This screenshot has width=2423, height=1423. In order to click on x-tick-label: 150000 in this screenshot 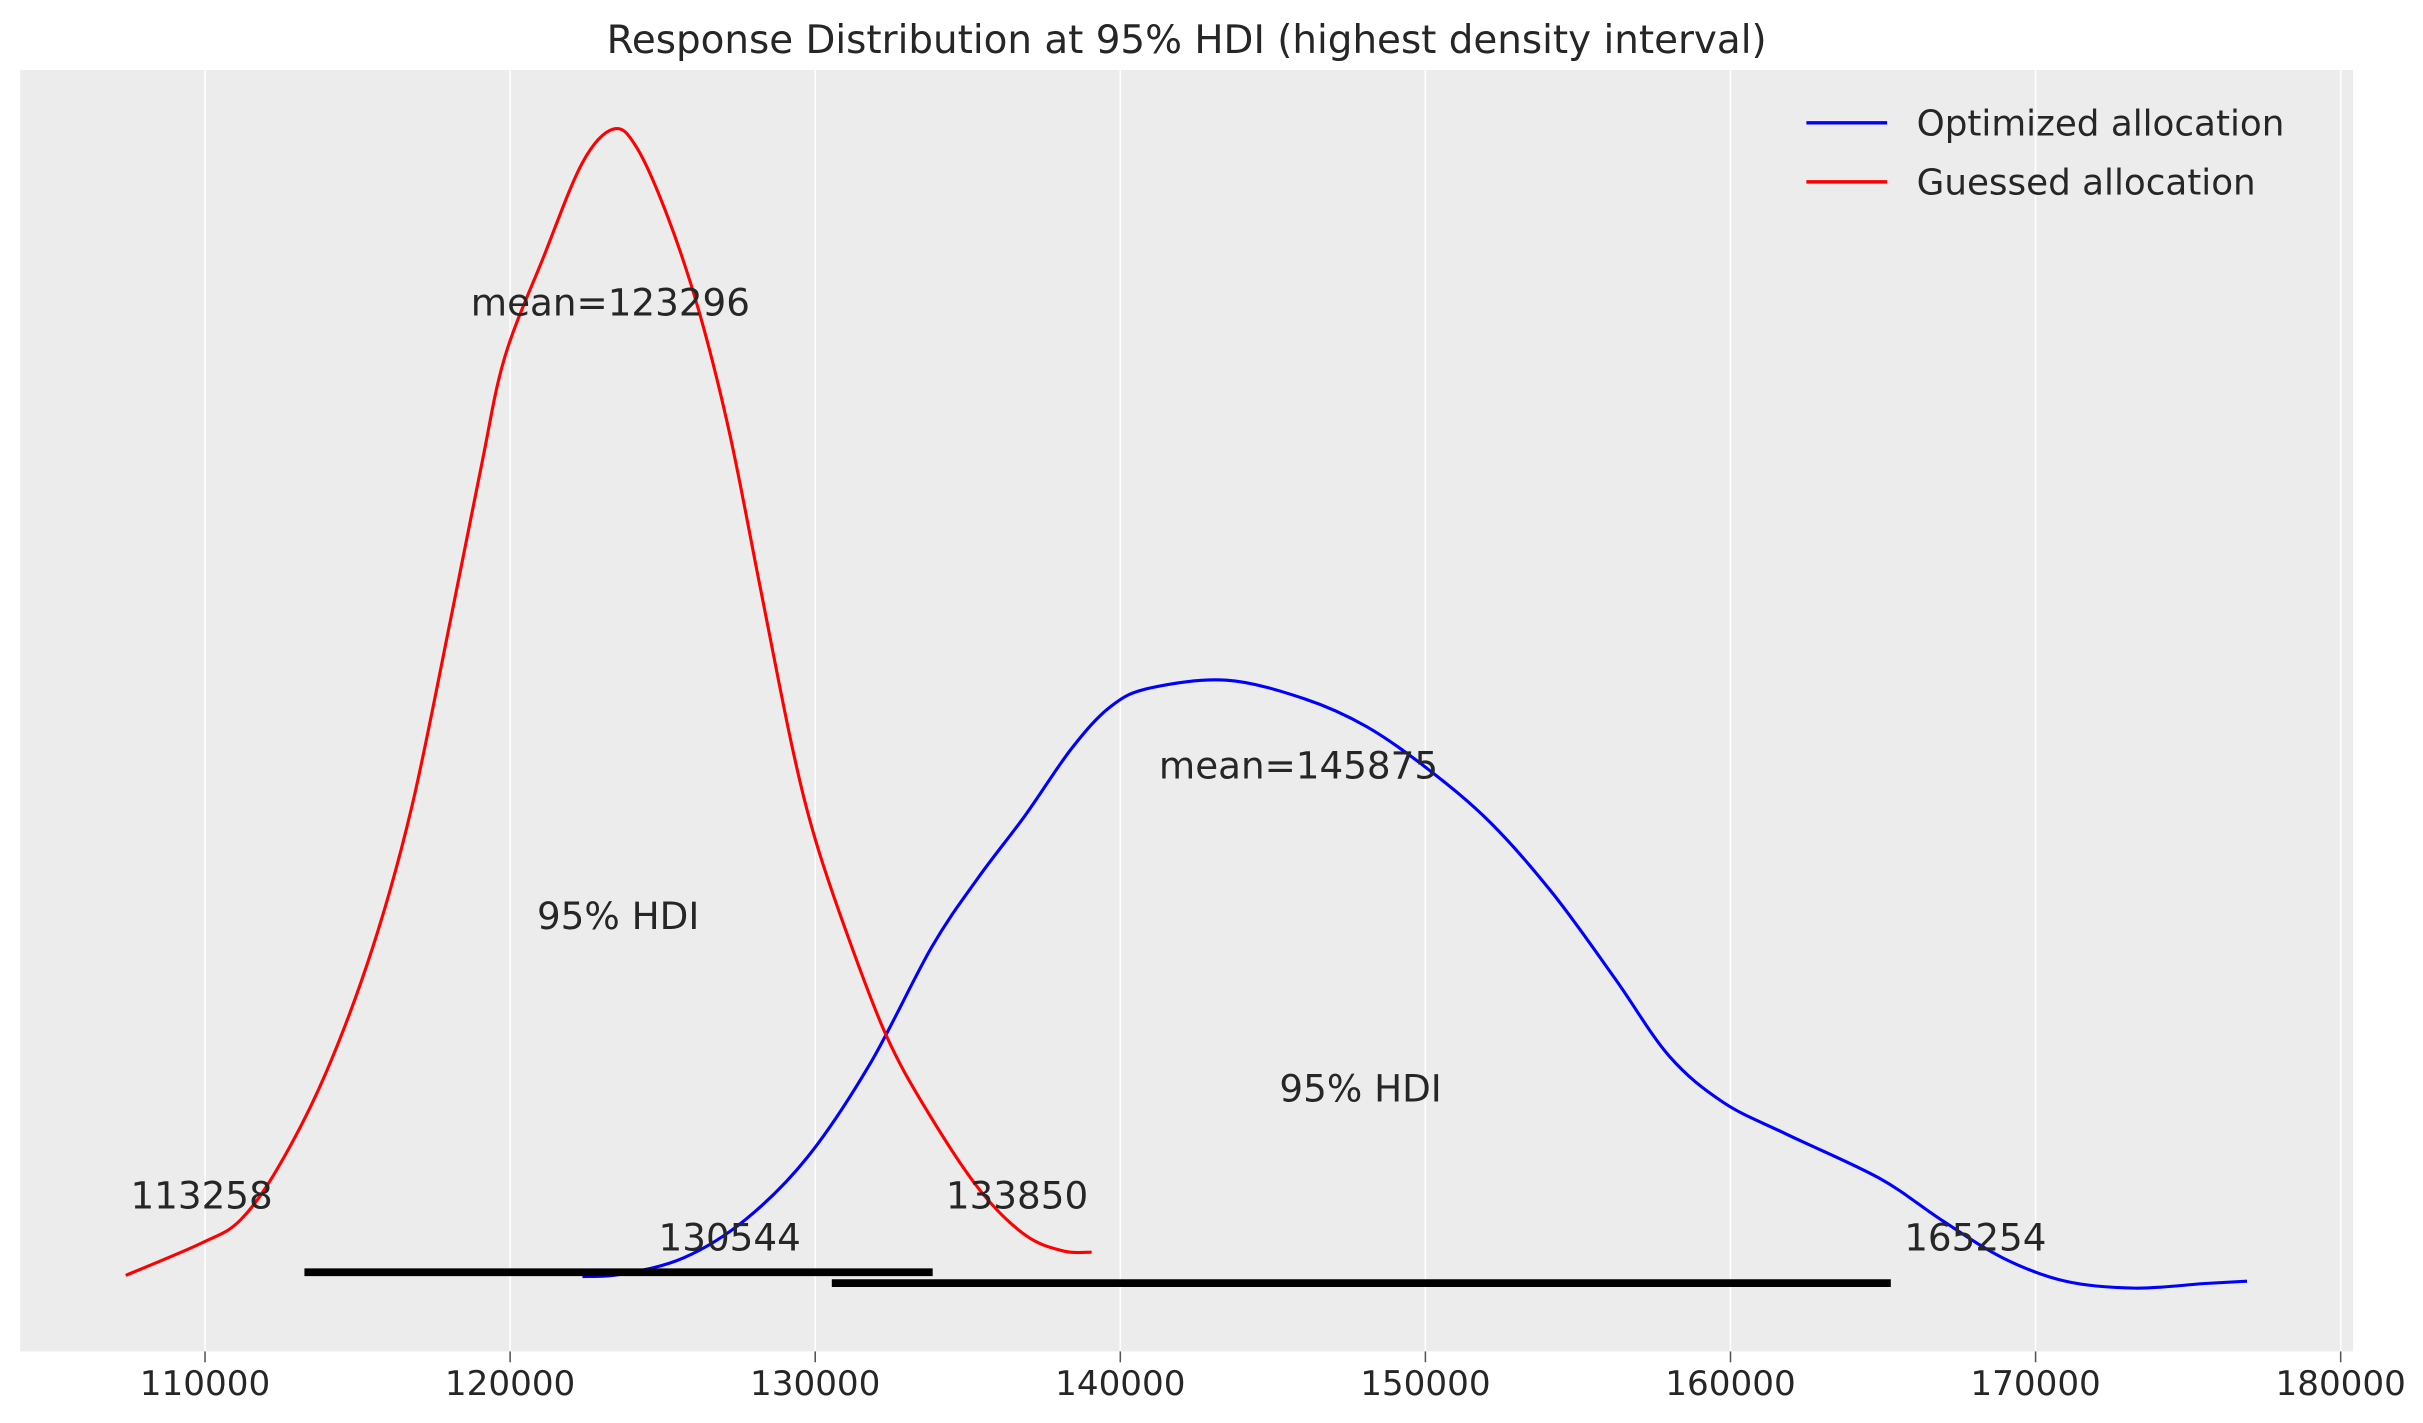, I will do `click(1425, 1384)`.